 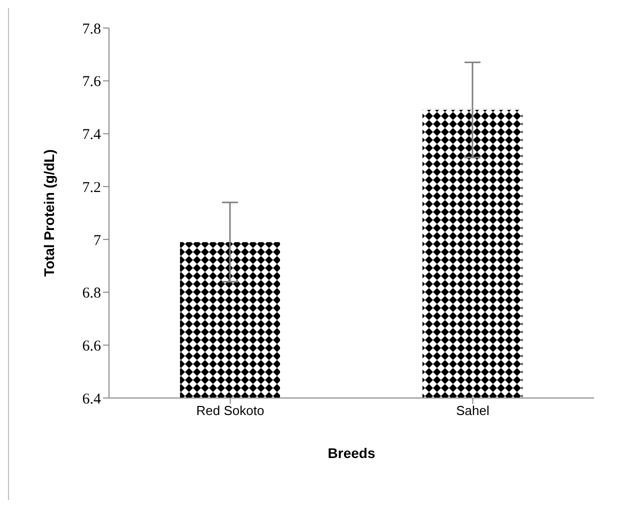 I want to click on x-tick-label: Sahel, so click(x=473, y=410).